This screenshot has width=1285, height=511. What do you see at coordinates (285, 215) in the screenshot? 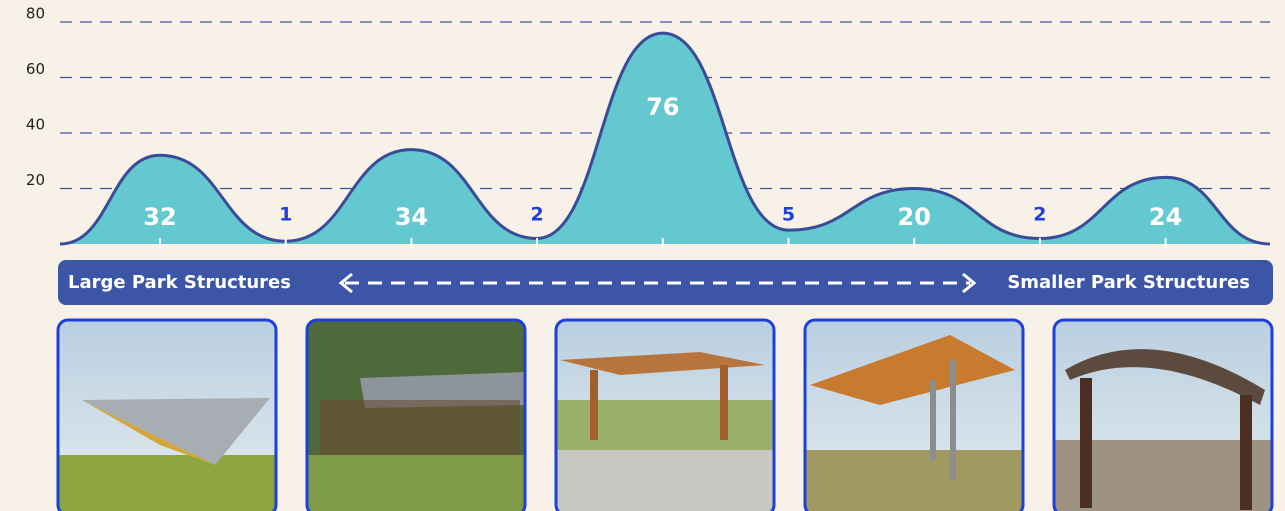
I see `data-label: 1` at bounding box center [285, 215].